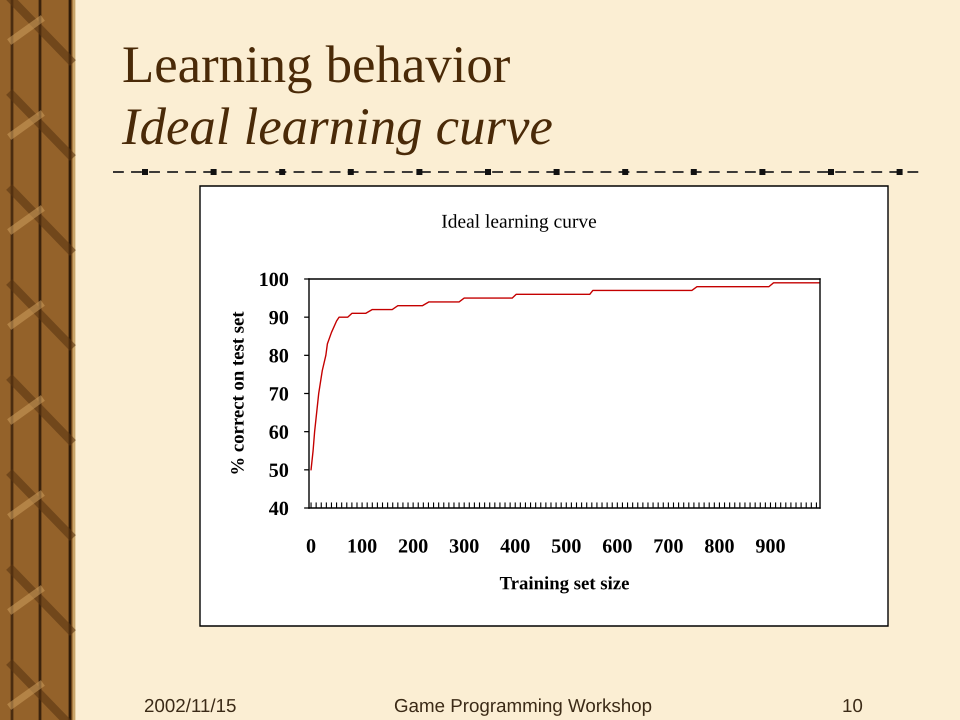 The image size is (960, 720). Describe the element at coordinates (274, 279) in the screenshot. I see `y-tick-label: 100` at that location.